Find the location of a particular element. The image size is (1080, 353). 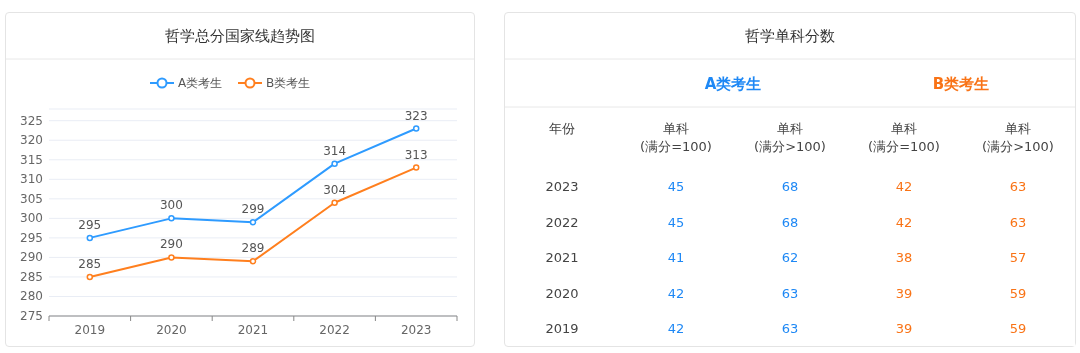

y-tick-label: 295 is located at coordinates (31, 237).